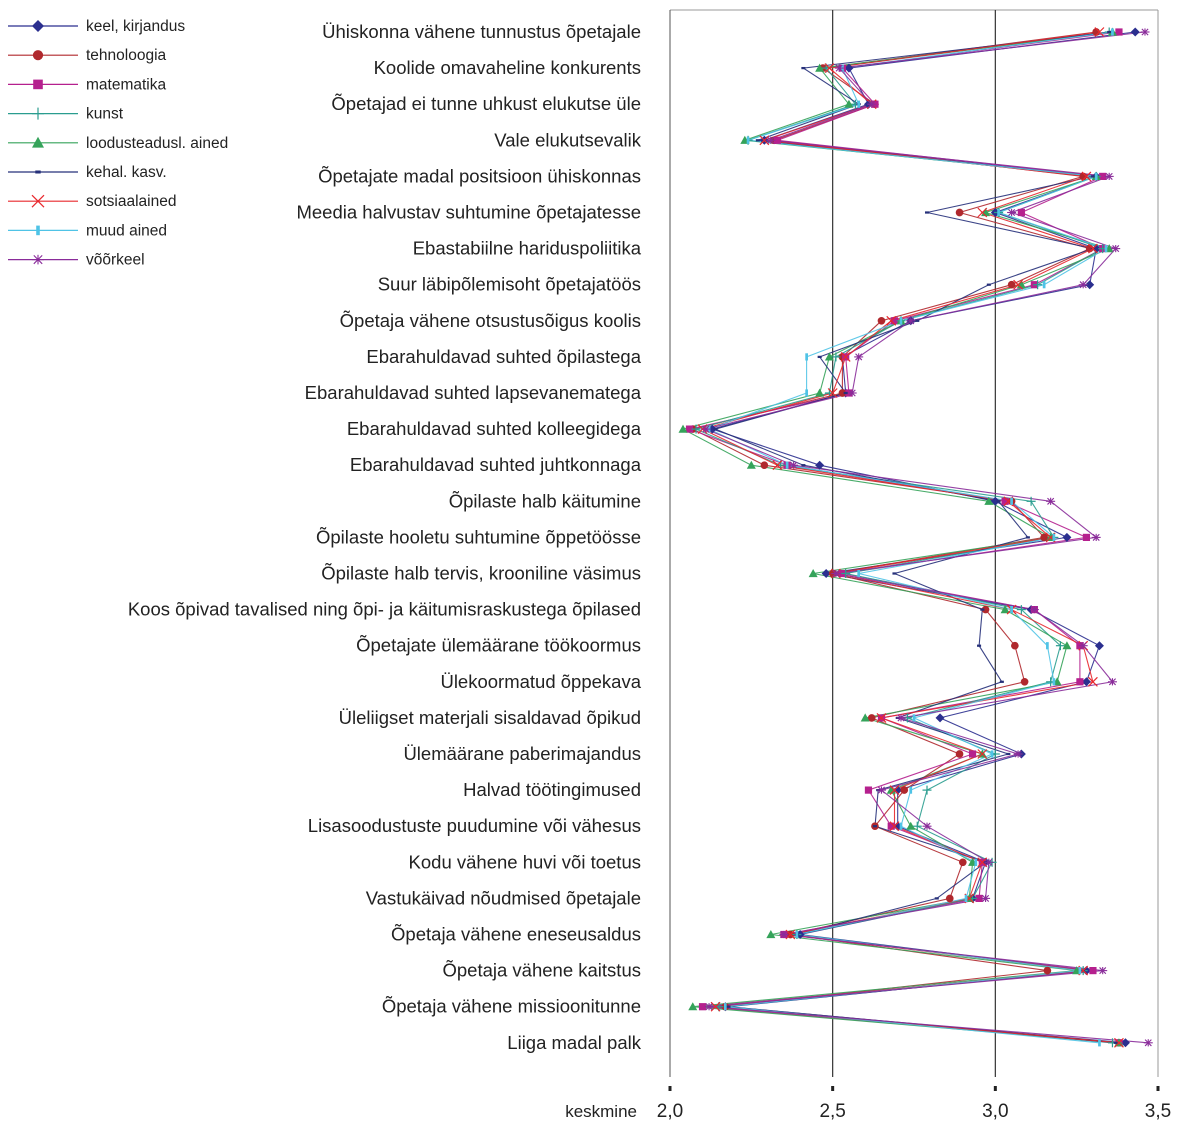 This screenshot has width=1177, height=1122. Describe the element at coordinates (995, 1111) in the screenshot. I see `x-tick-label: 3,0` at that location.